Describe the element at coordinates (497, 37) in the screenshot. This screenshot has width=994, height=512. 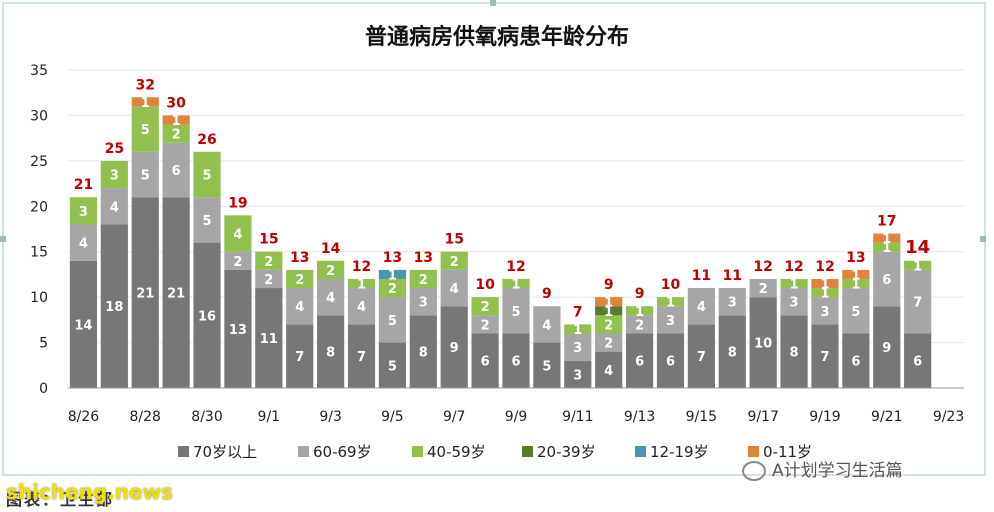
I see `chart-title: 普通病房供氧病患年龄分布` at that location.